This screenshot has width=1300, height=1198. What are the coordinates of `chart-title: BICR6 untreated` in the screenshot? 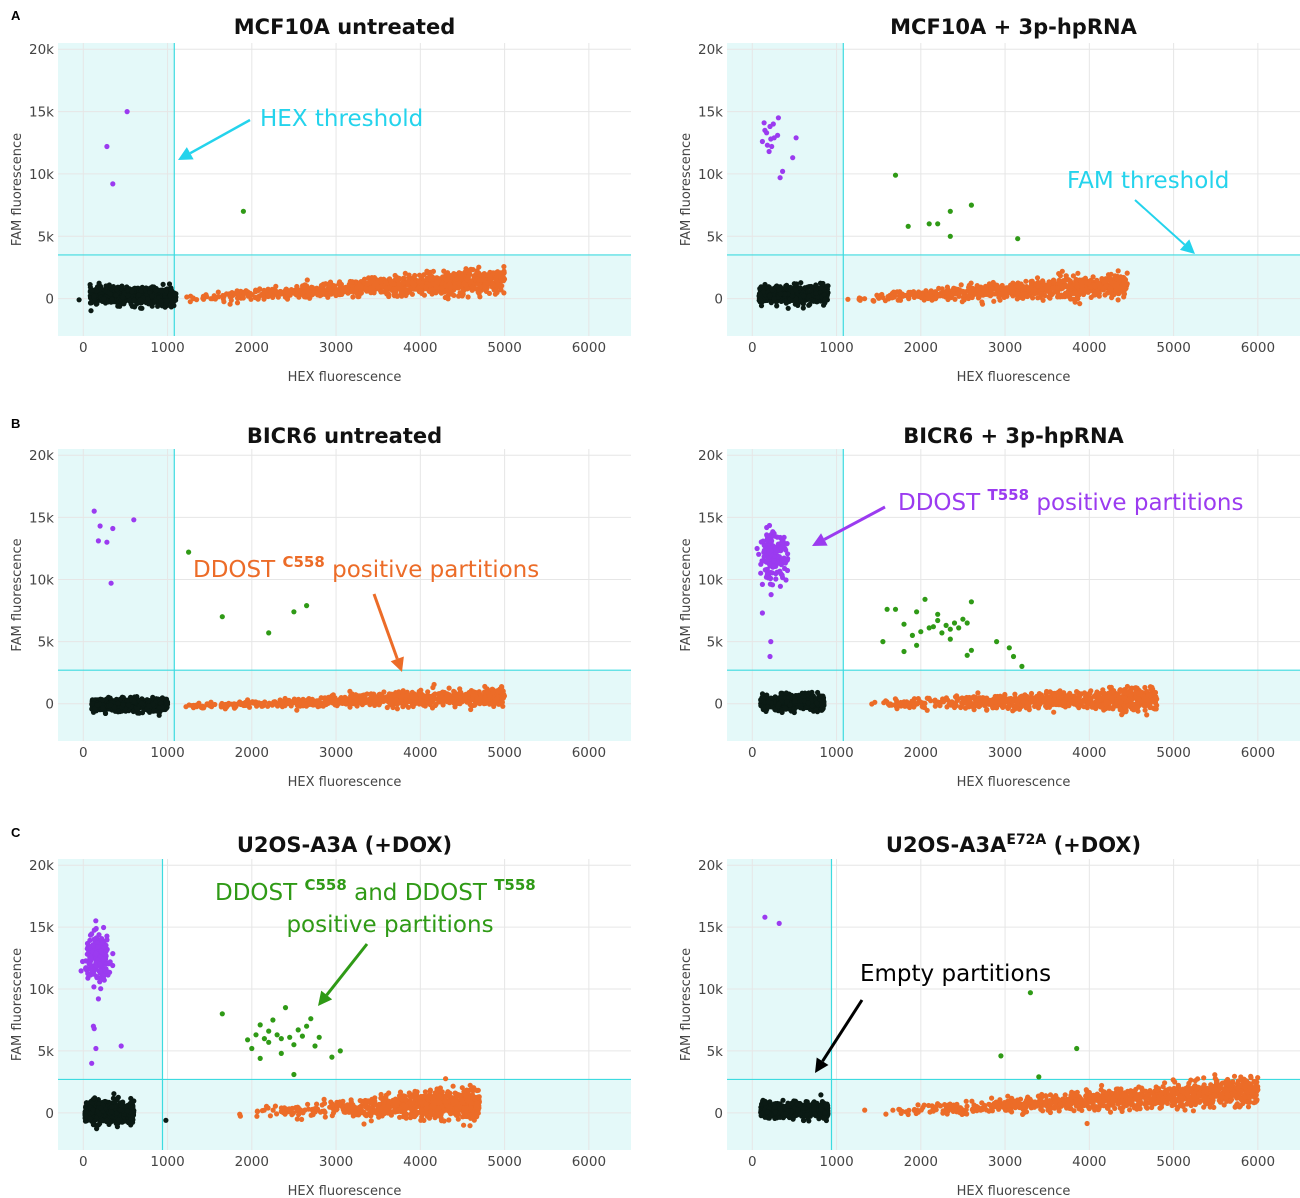 It's located at (344, 436).